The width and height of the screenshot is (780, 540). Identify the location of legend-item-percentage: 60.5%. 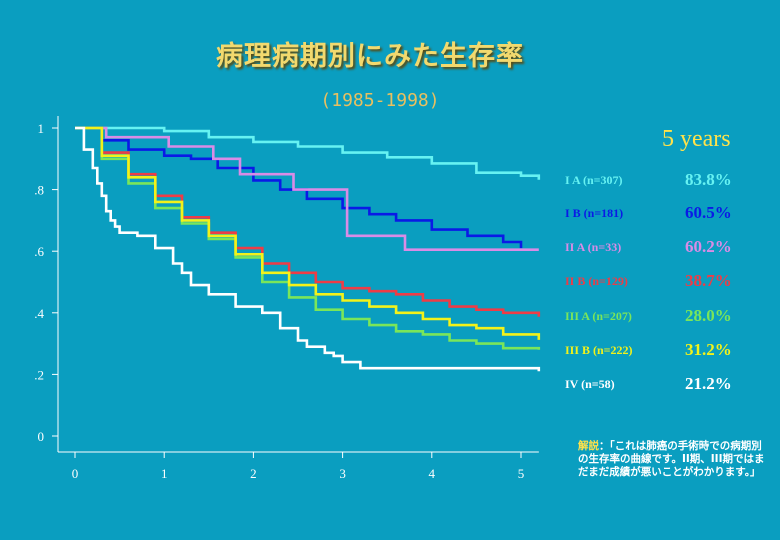
(708, 212).